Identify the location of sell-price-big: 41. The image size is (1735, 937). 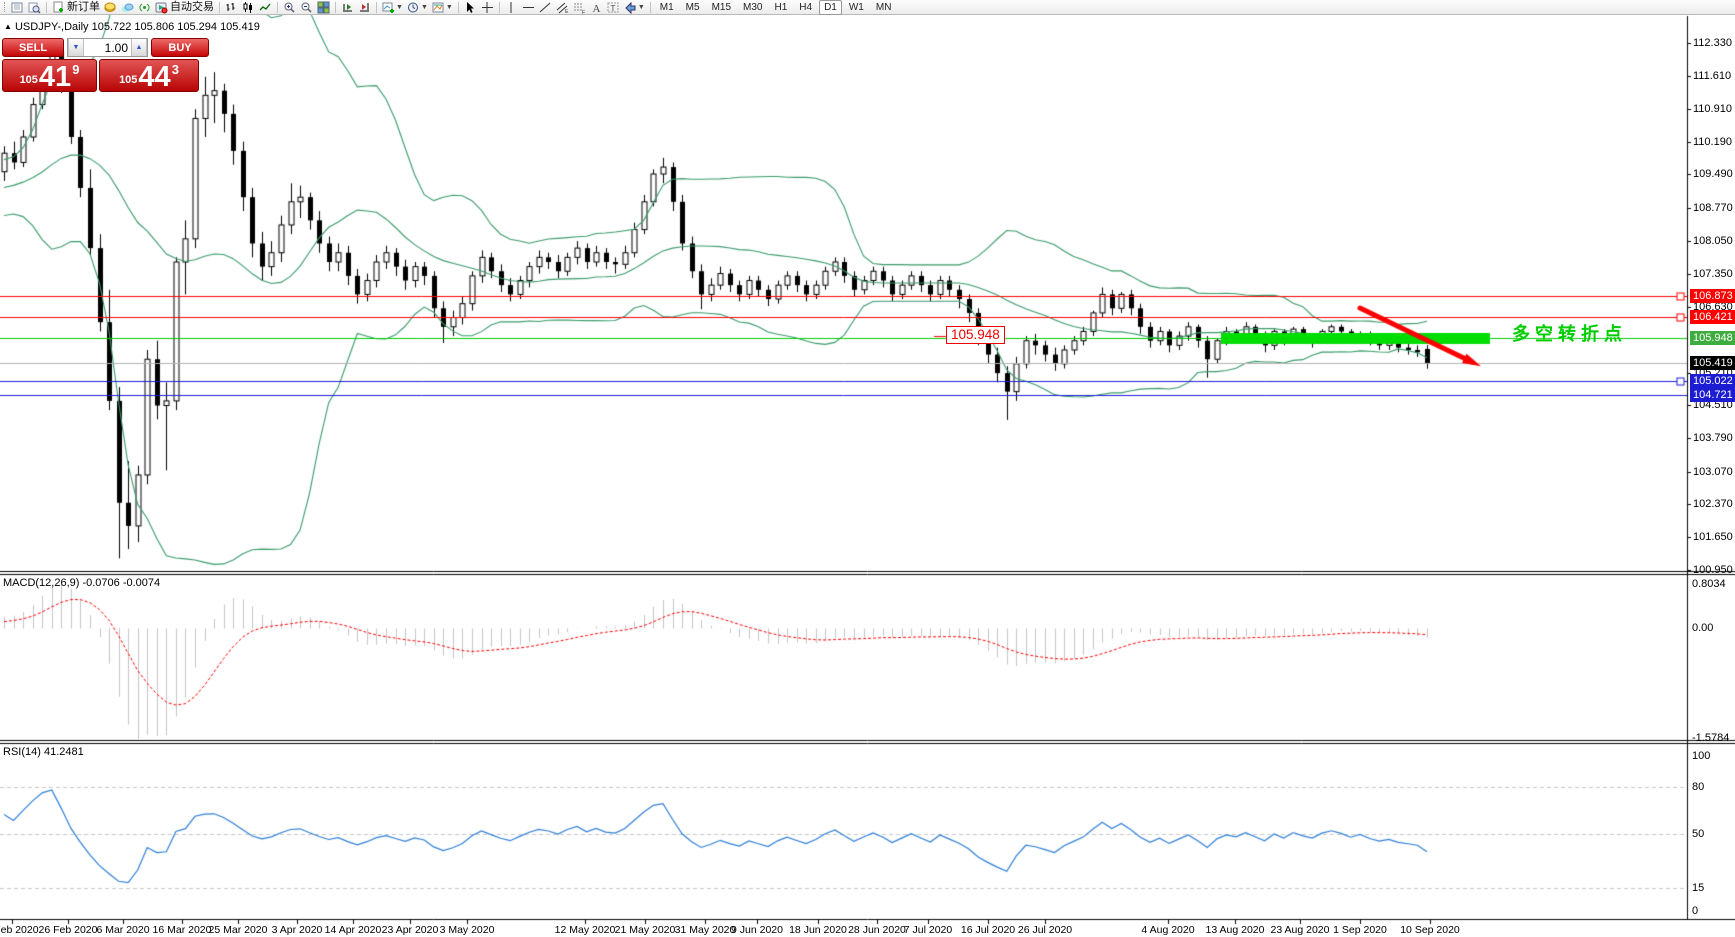
(55, 77).